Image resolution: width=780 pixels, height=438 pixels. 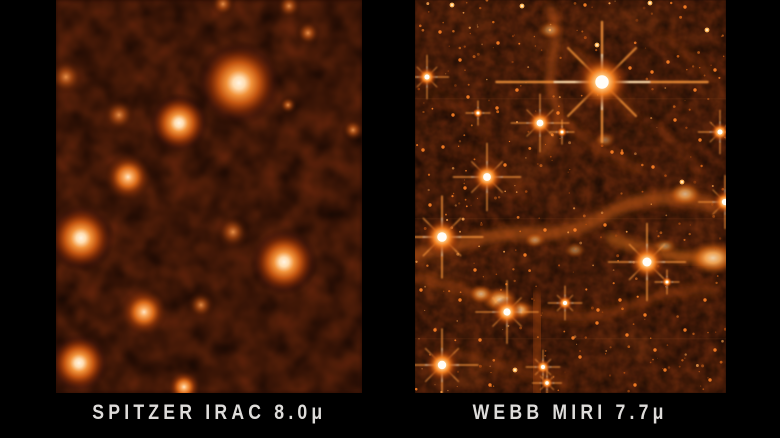 I want to click on spitzer-caption-text: SPITZER IRAC 8.0μ, so click(x=209, y=412).